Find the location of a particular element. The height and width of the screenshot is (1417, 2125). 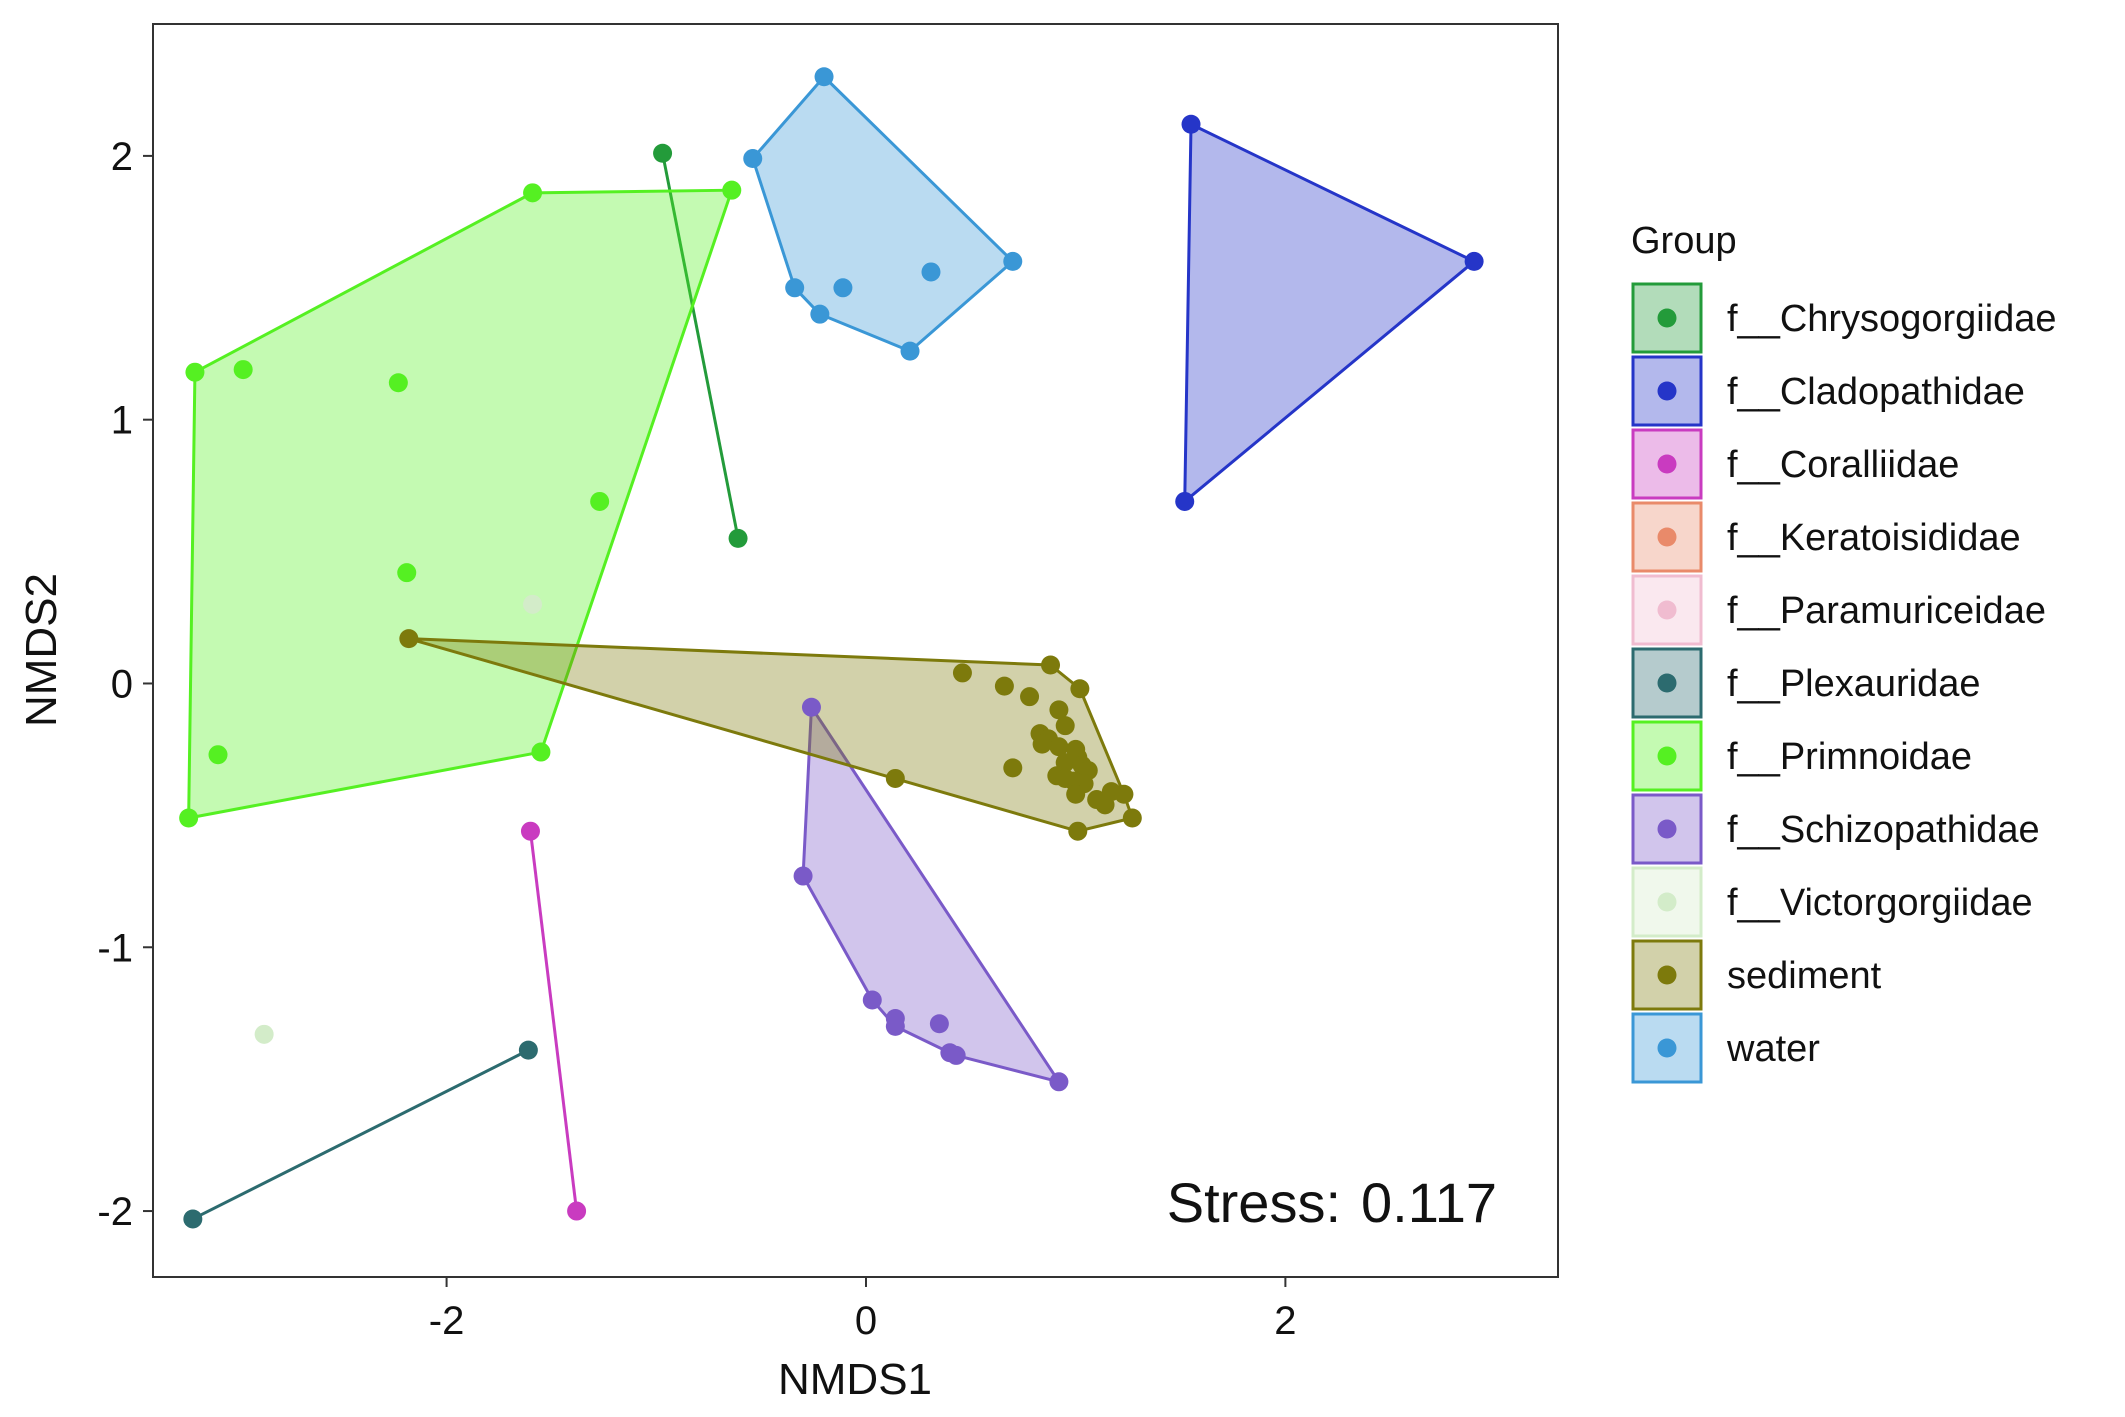

legend-marker-f-schizopathidae is located at coordinates (1667, 829).